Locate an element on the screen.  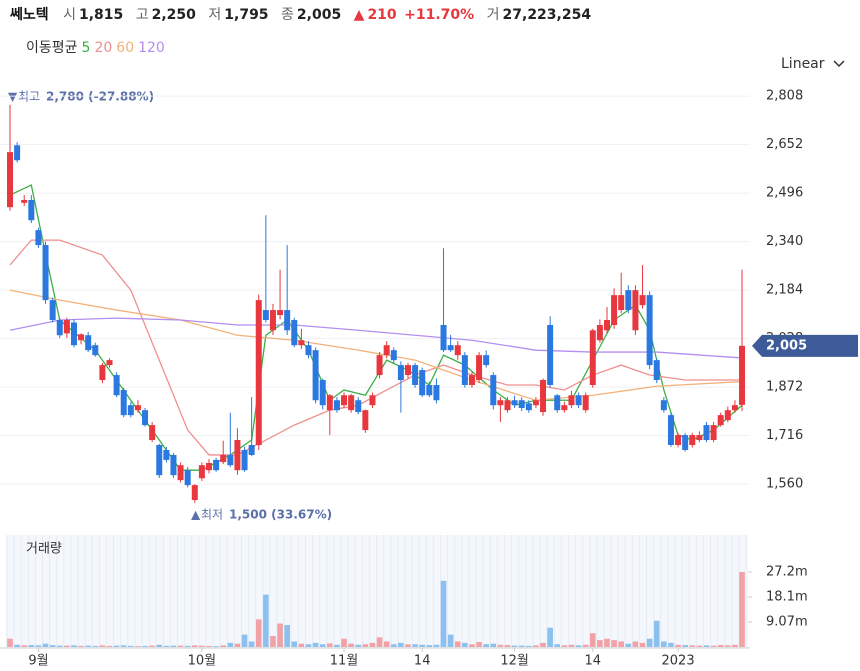
scale-toggle: Linear is located at coordinates (813, 64).